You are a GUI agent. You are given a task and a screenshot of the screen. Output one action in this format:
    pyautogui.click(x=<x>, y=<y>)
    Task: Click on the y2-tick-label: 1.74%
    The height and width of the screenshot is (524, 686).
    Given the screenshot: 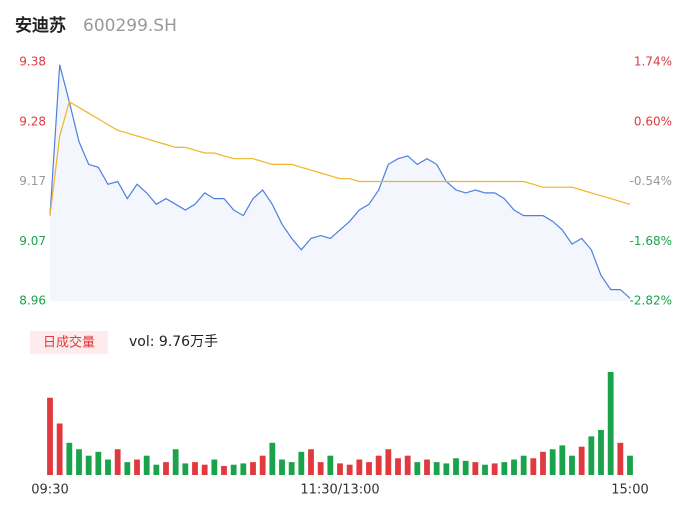 What is the action you would take?
    pyautogui.click(x=653, y=62)
    